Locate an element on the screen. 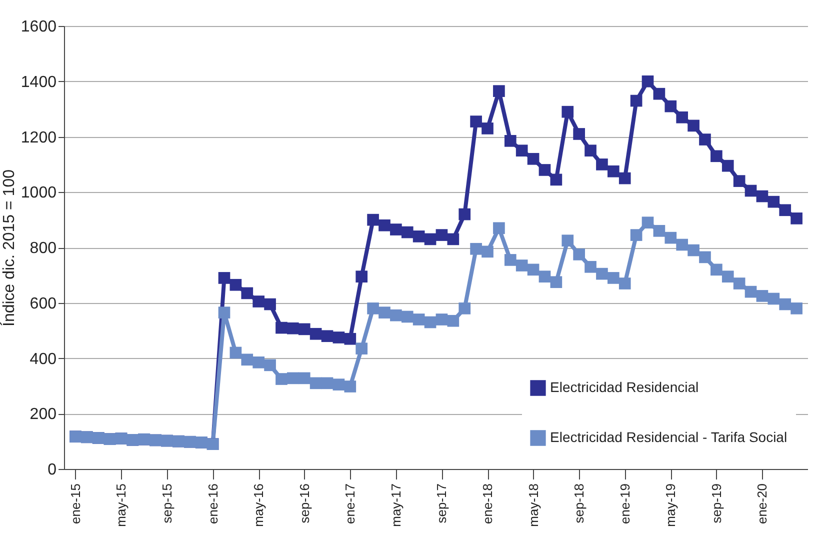 The image size is (832, 541). x-tick-label: sep-15 is located at coordinates (167, 504).